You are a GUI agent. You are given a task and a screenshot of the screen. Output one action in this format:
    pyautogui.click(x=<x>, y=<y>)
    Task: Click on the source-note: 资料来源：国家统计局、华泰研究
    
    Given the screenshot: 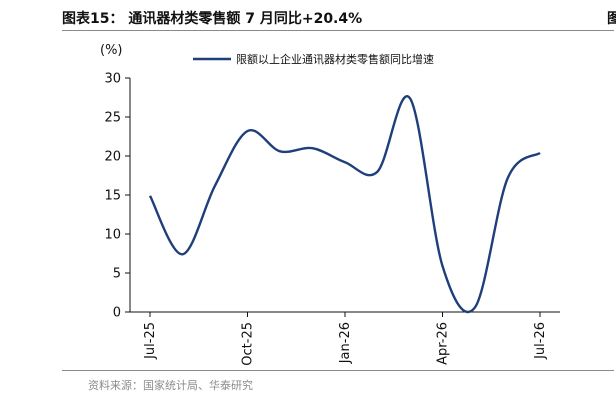 What is the action you would take?
    pyautogui.click(x=170, y=385)
    